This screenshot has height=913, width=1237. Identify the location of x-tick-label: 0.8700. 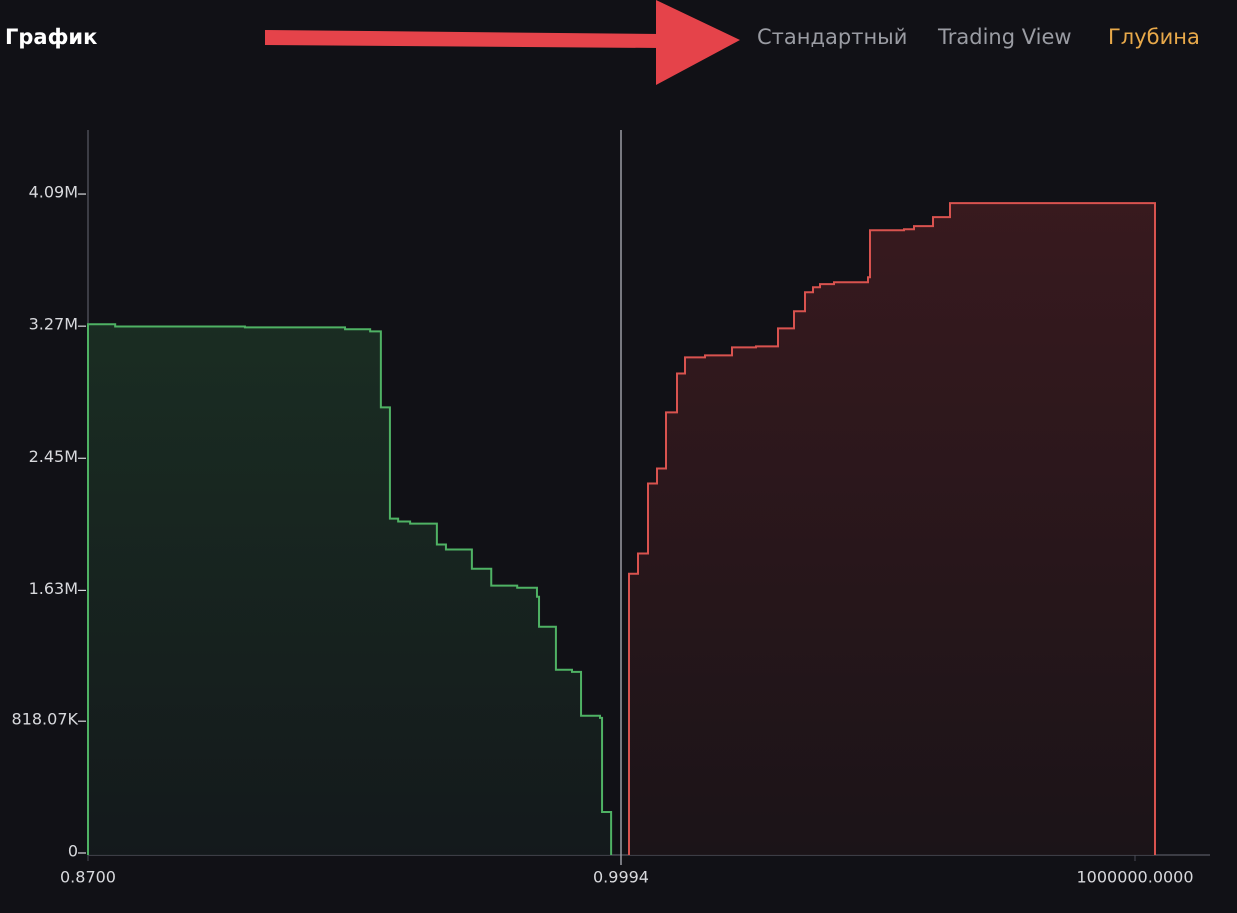
(88, 877).